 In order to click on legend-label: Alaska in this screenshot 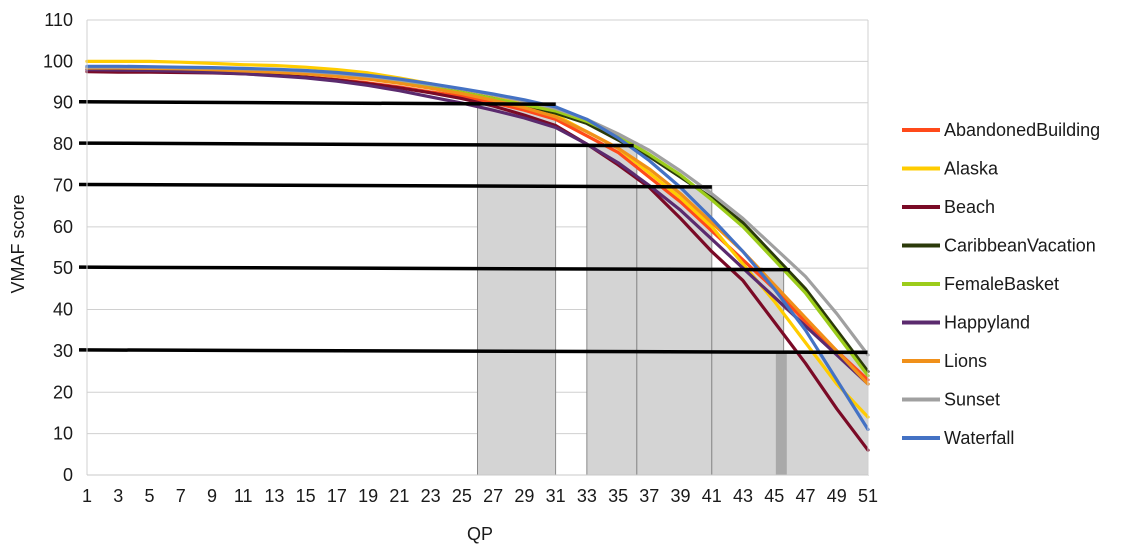, I will do `click(971, 169)`.